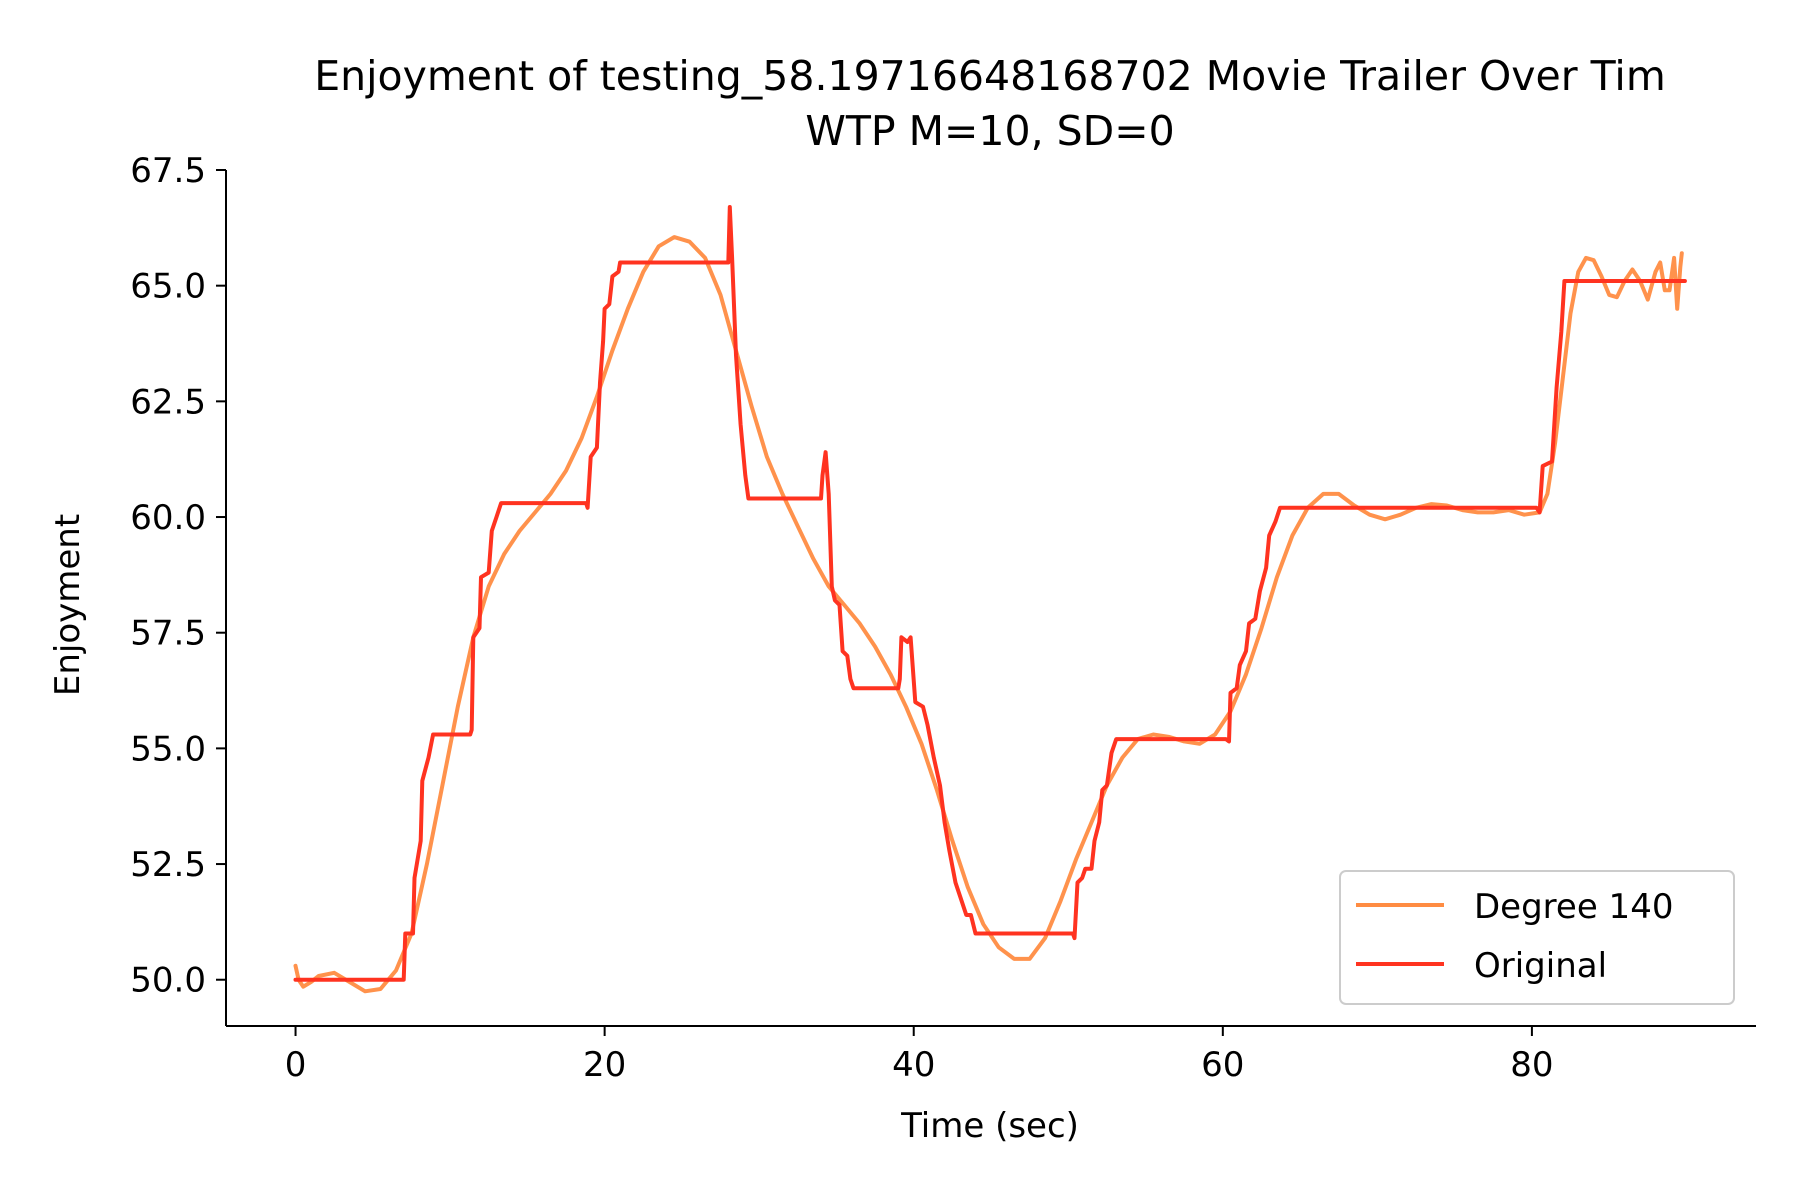  I want to click on y-axis-label: Enjoyment, so click(68, 605).